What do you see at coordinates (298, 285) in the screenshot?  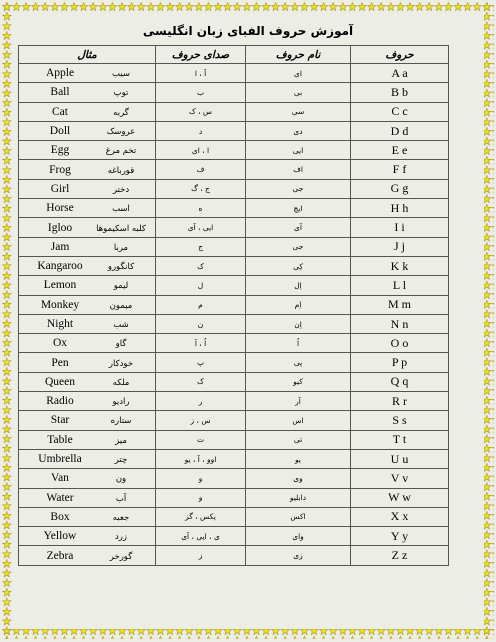 I see `letter-name: اِل` at bounding box center [298, 285].